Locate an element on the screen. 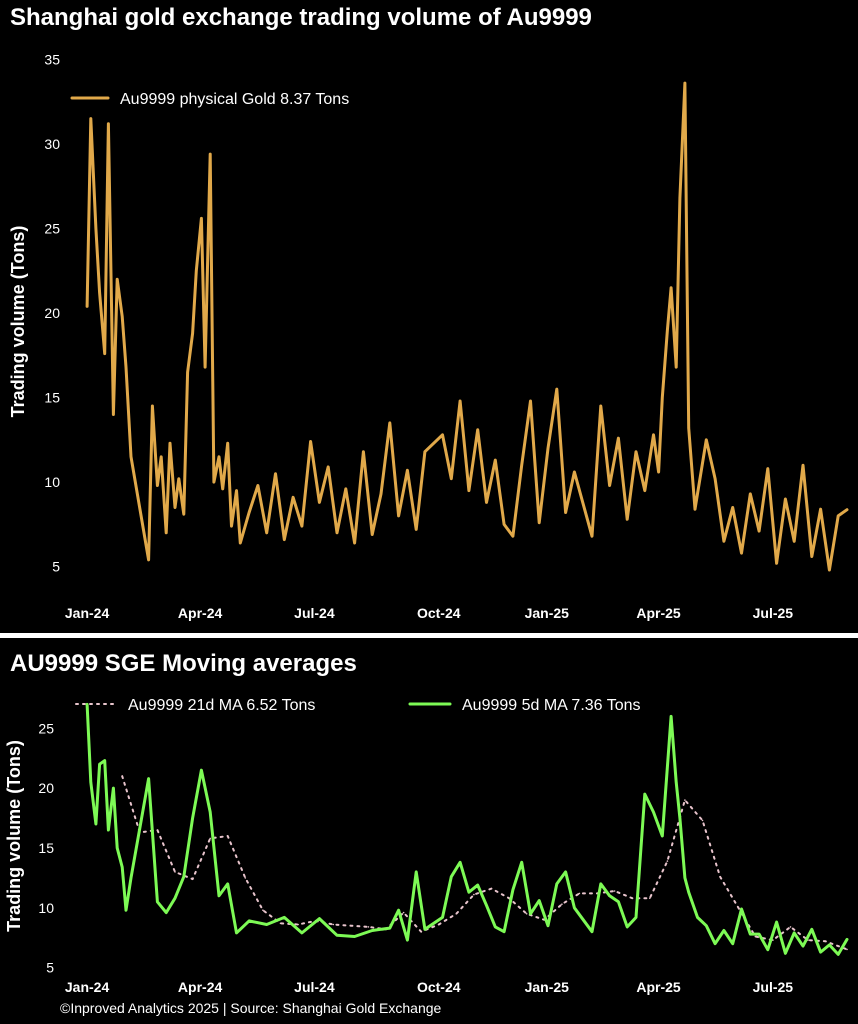 The image size is (858, 1024). y-tick-label: 10 is located at coordinates (46, 908).